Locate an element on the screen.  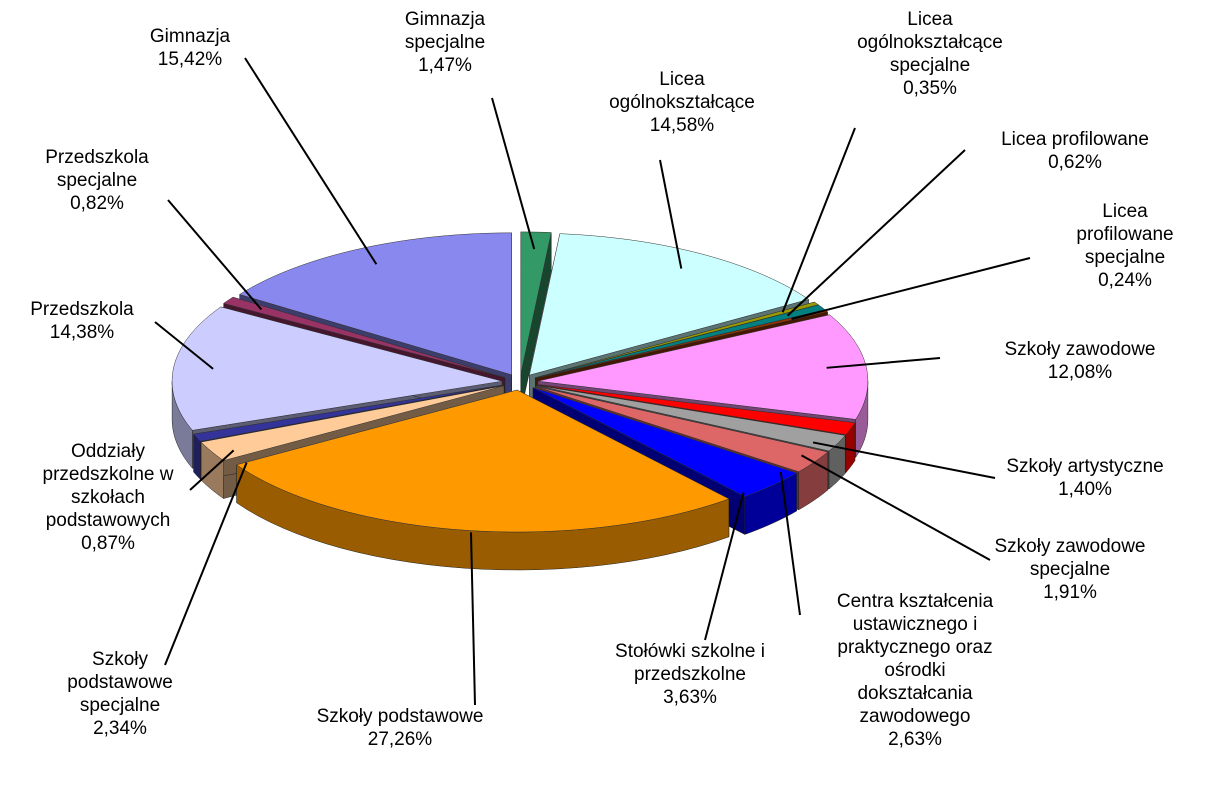
slice-label: Przedszkola specjalne 0,82% is located at coordinates (97, 180).